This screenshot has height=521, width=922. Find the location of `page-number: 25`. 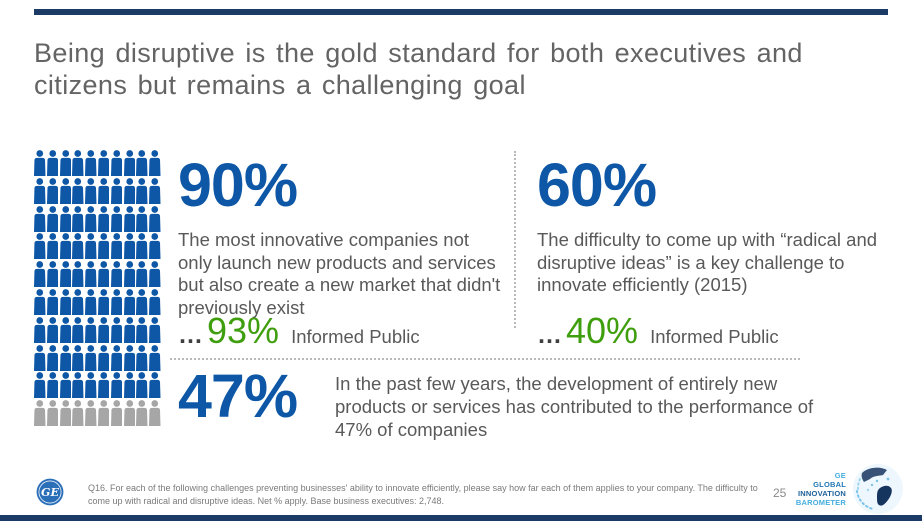

page-number: 25 is located at coordinates (780, 493).